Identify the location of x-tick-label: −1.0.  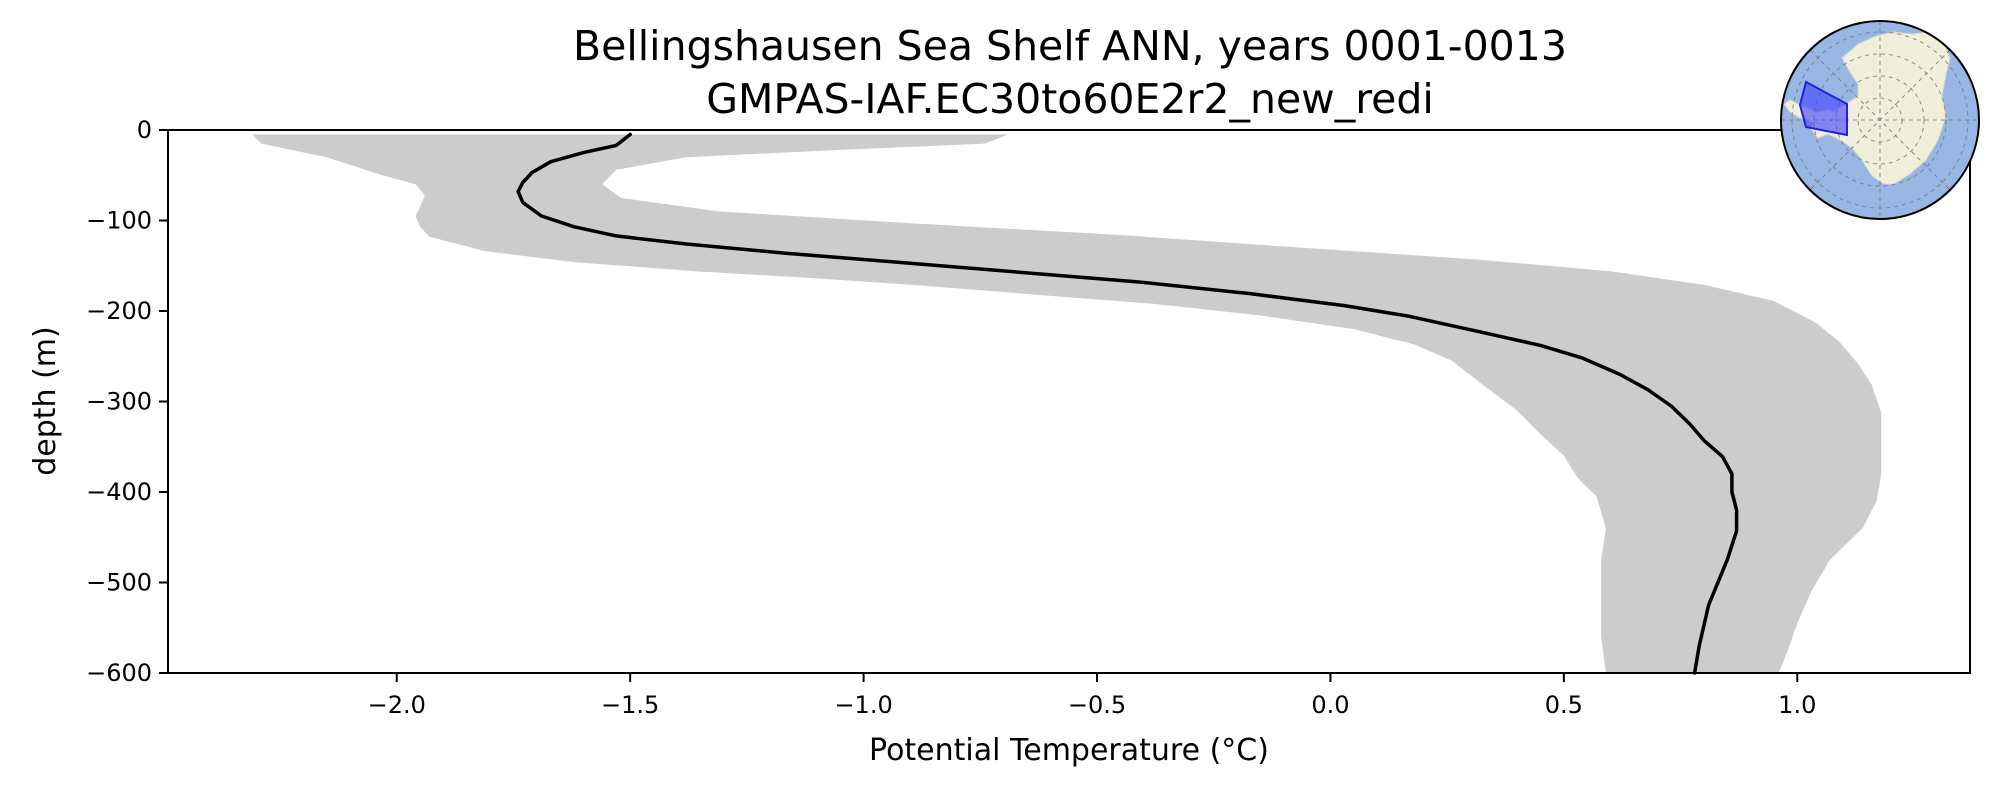
(863, 705).